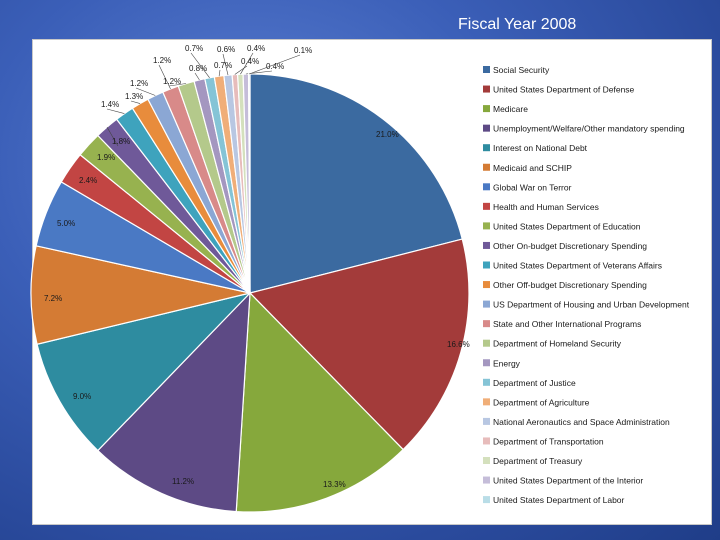 The height and width of the screenshot is (540, 720). What do you see at coordinates (532, 168) in the screenshot?
I see `legend-entry: Medicaid and SCHIP` at bounding box center [532, 168].